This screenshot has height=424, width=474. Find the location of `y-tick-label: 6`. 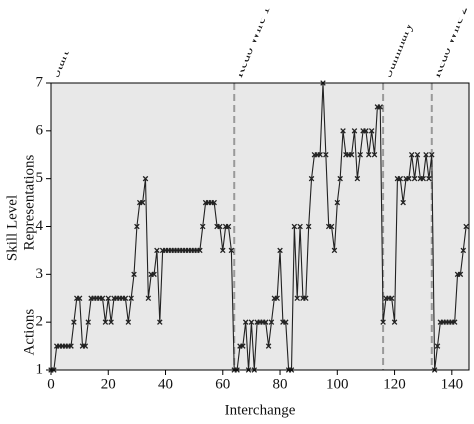

y-tick-label: 6 is located at coordinates (40, 130).